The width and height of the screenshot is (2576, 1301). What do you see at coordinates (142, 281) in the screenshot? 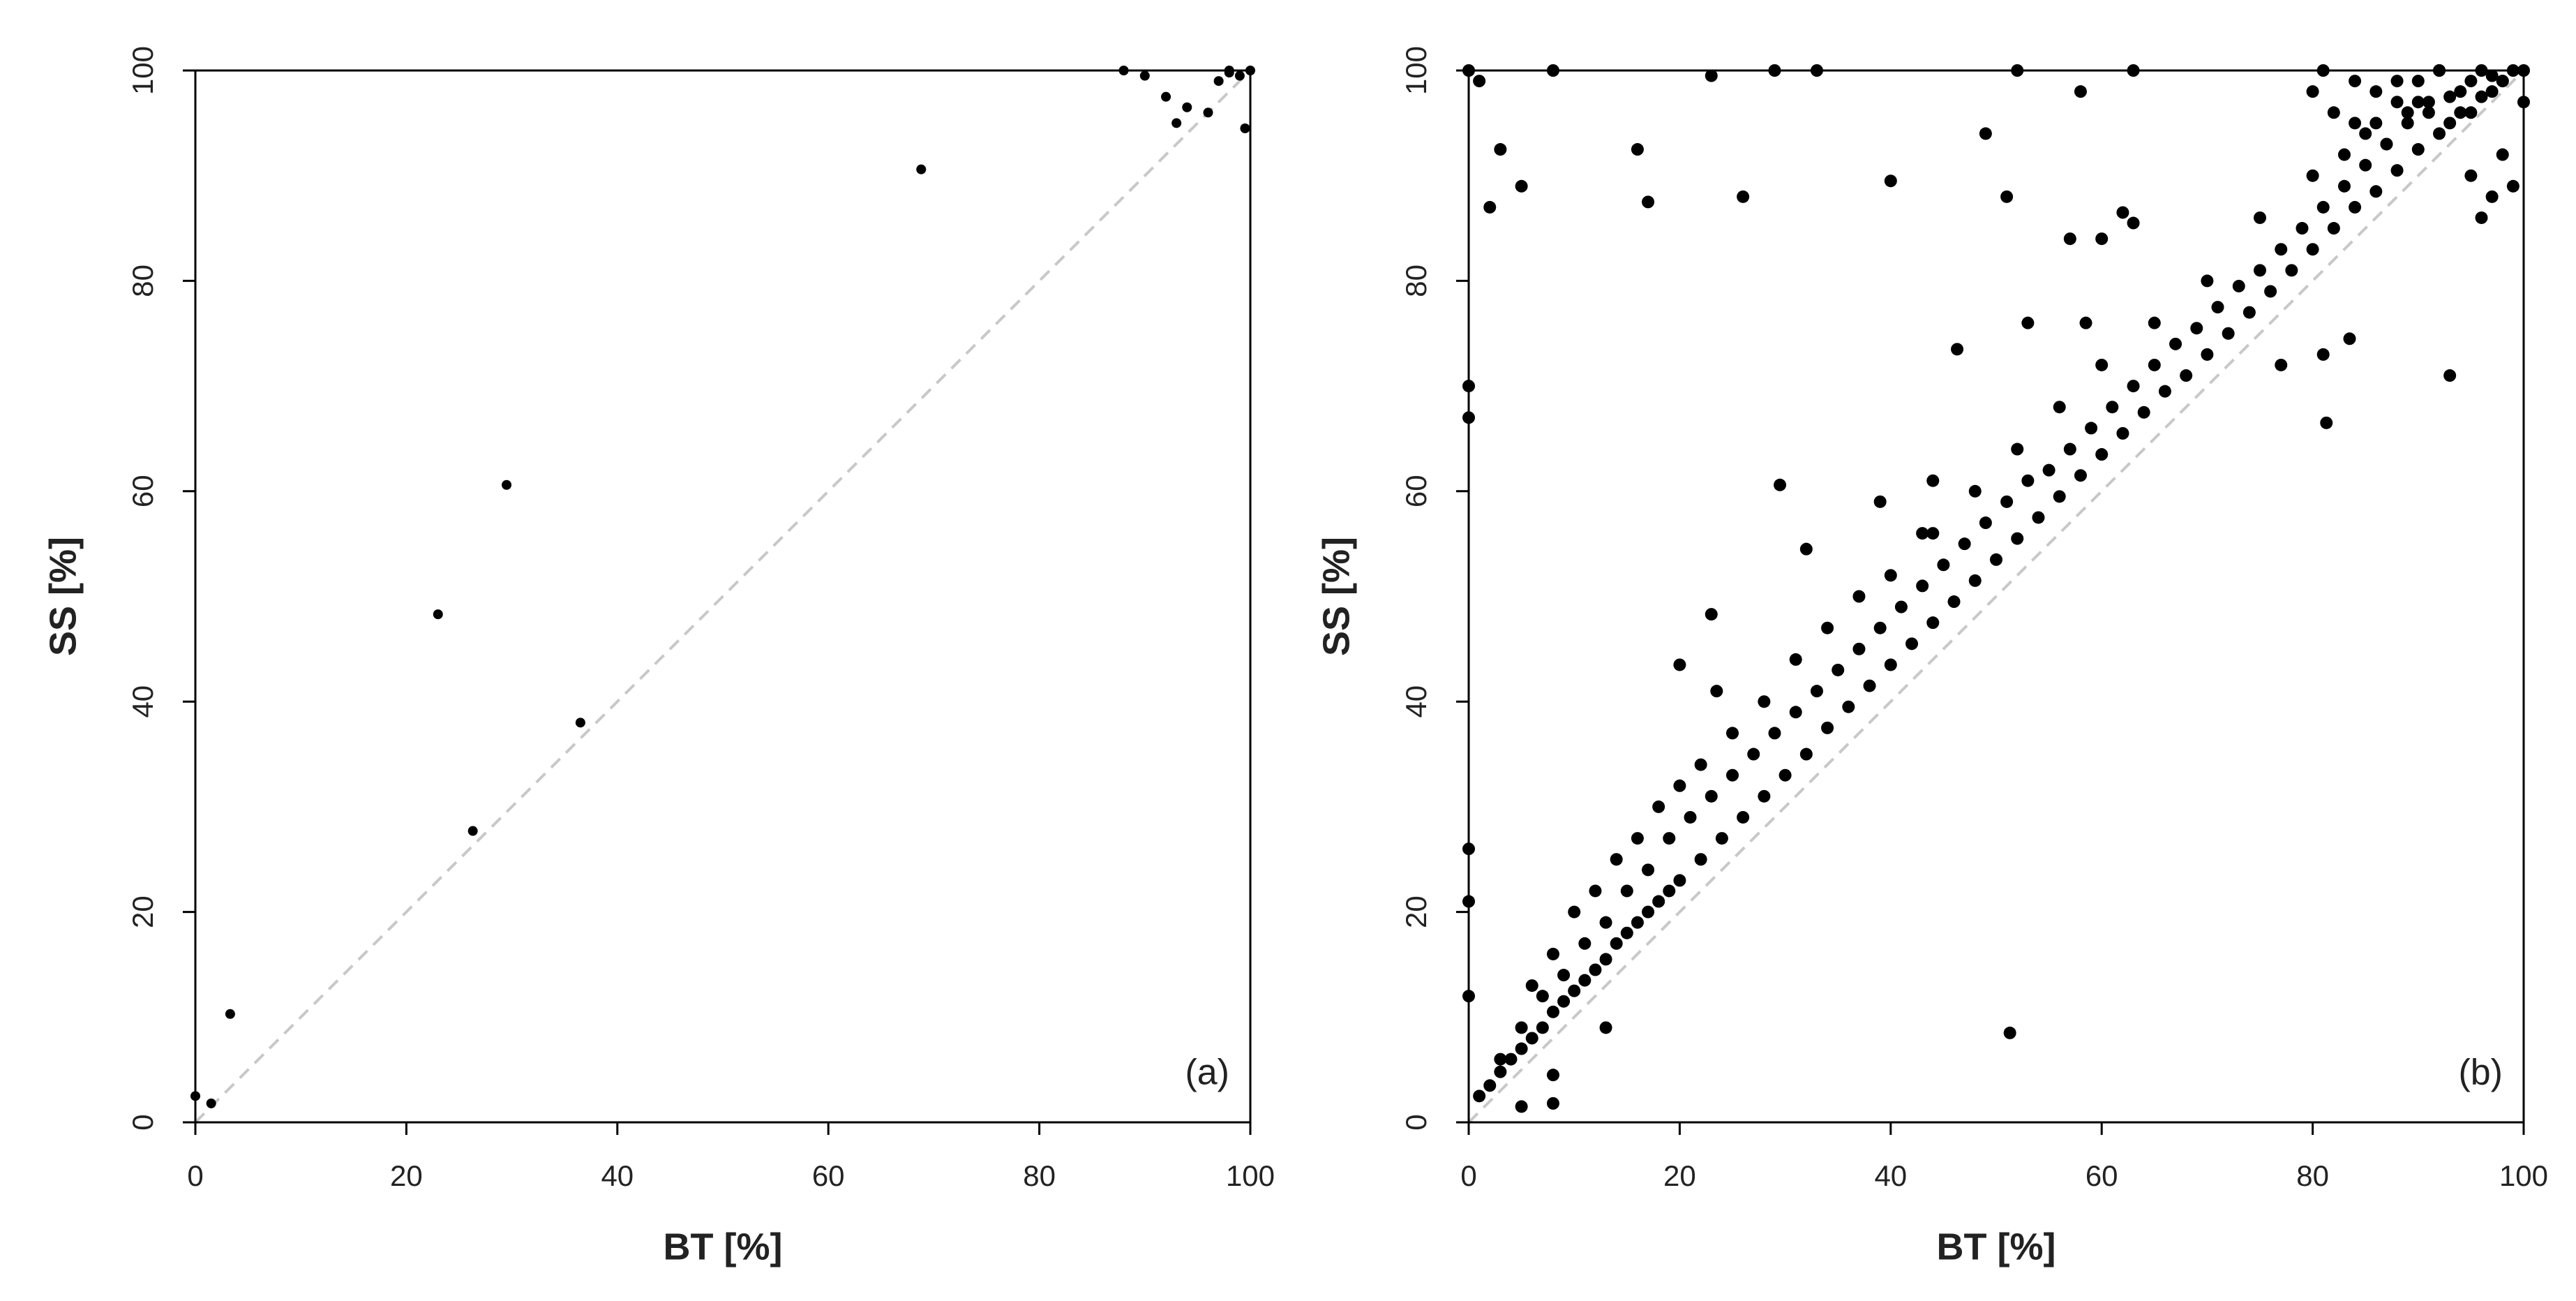
I see `y-tick-label: 80` at bounding box center [142, 281].